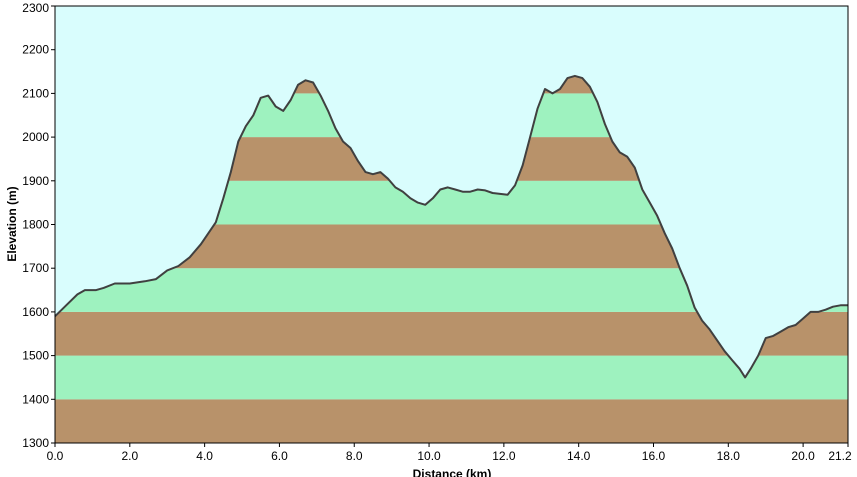 This screenshot has width=857, height=477. What do you see at coordinates (840, 456) in the screenshot?
I see `x-tick-label: 21.2` at bounding box center [840, 456].